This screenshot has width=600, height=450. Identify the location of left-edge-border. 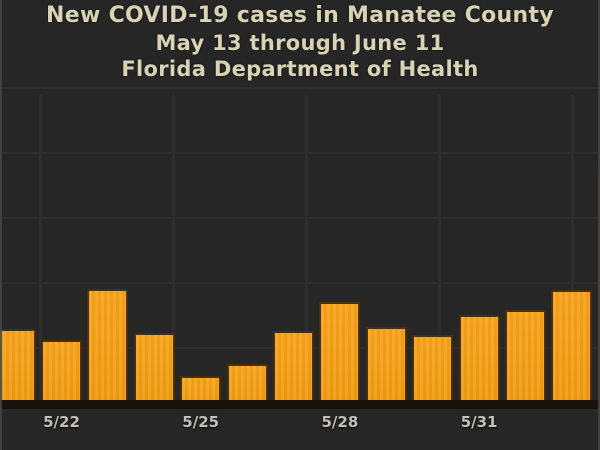
(1, 225).